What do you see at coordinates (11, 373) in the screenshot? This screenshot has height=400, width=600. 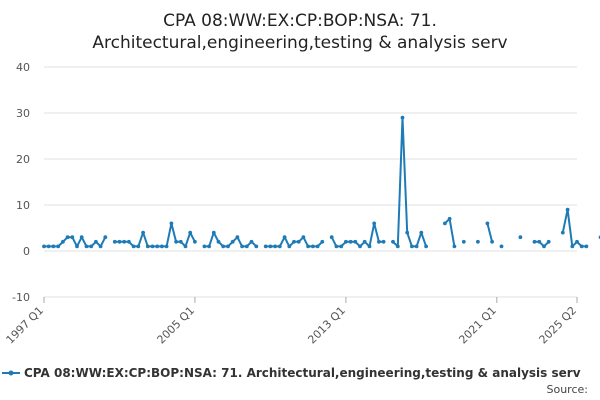 I see `legend-marker-icon` at bounding box center [11, 373].